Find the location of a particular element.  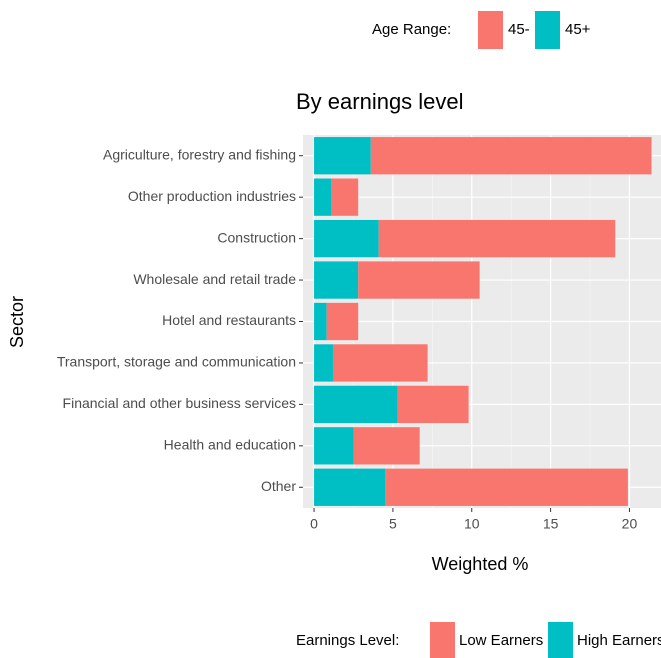

y-tick-label: Other is located at coordinates (278, 486).